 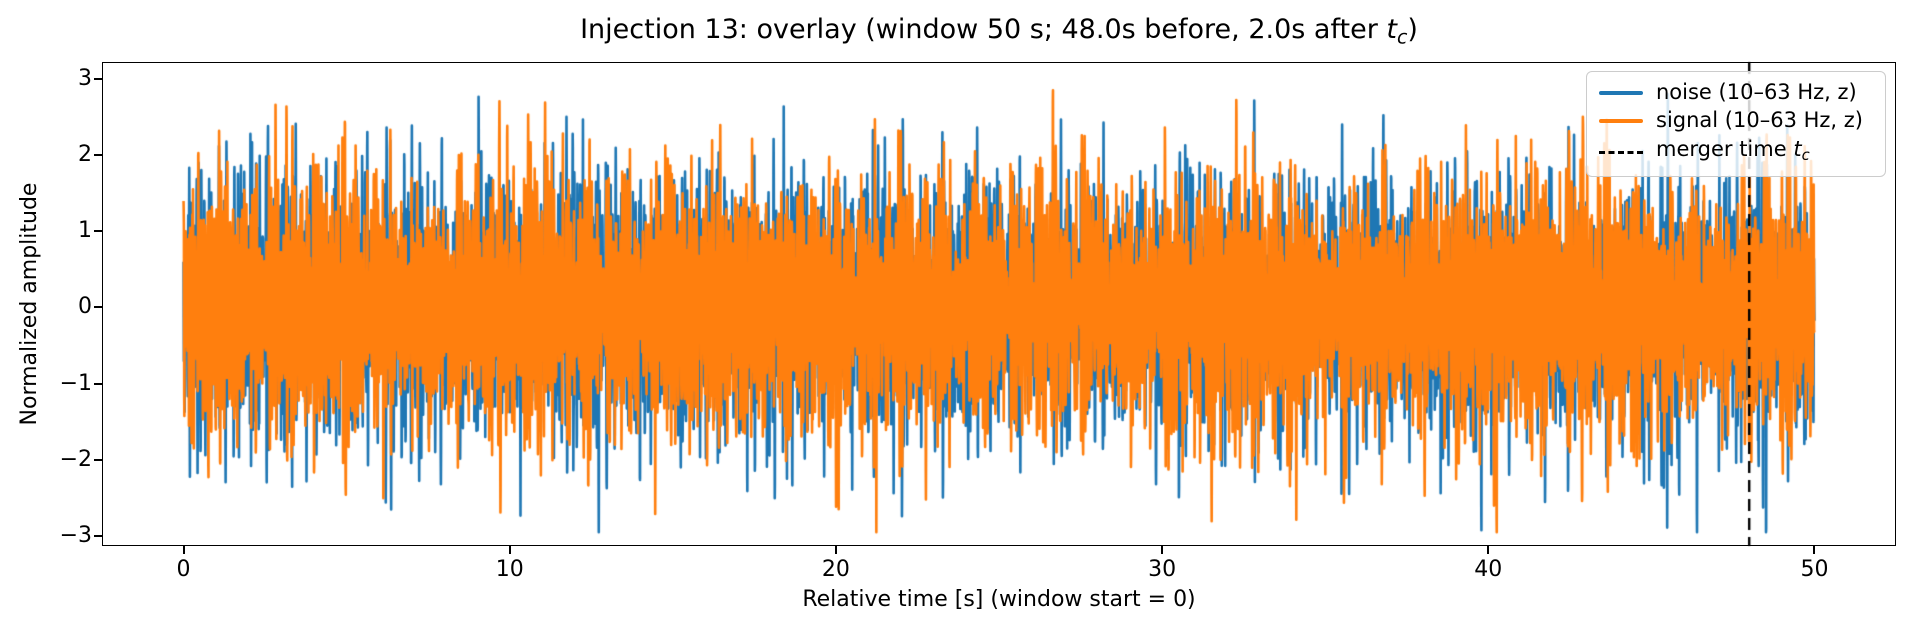 I want to click on y-tick-label: 1, so click(x=85, y=231).